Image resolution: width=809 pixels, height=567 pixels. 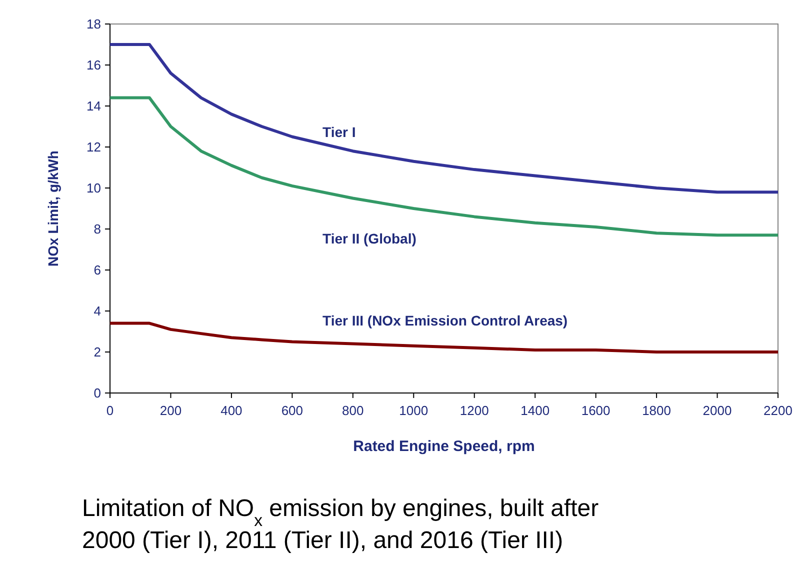 What do you see at coordinates (93, 188) in the screenshot?
I see `y-tick-label: 10` at bounding box center [93, 188].